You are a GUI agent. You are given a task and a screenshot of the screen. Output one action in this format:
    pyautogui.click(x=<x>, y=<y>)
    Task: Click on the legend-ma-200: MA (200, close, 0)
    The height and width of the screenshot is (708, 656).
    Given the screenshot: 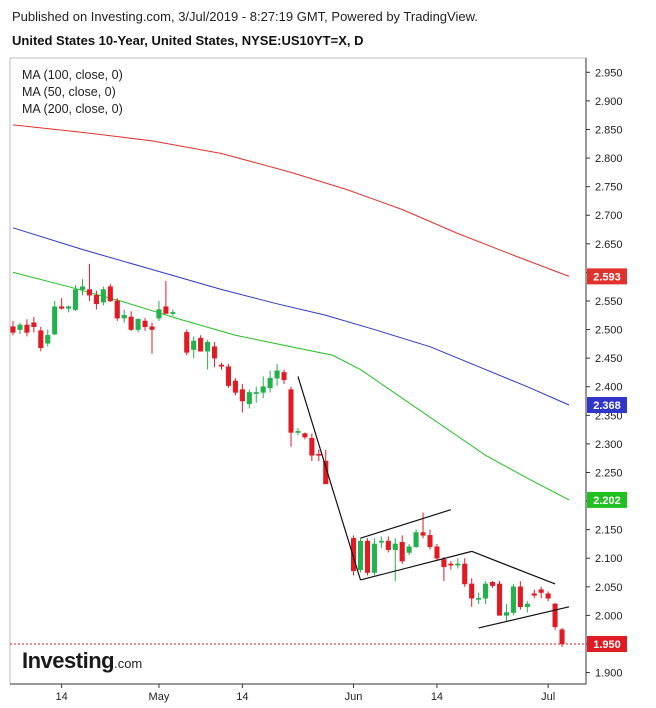 What is the action you would take?
    pyautogui.click(x=72, y=109)
    